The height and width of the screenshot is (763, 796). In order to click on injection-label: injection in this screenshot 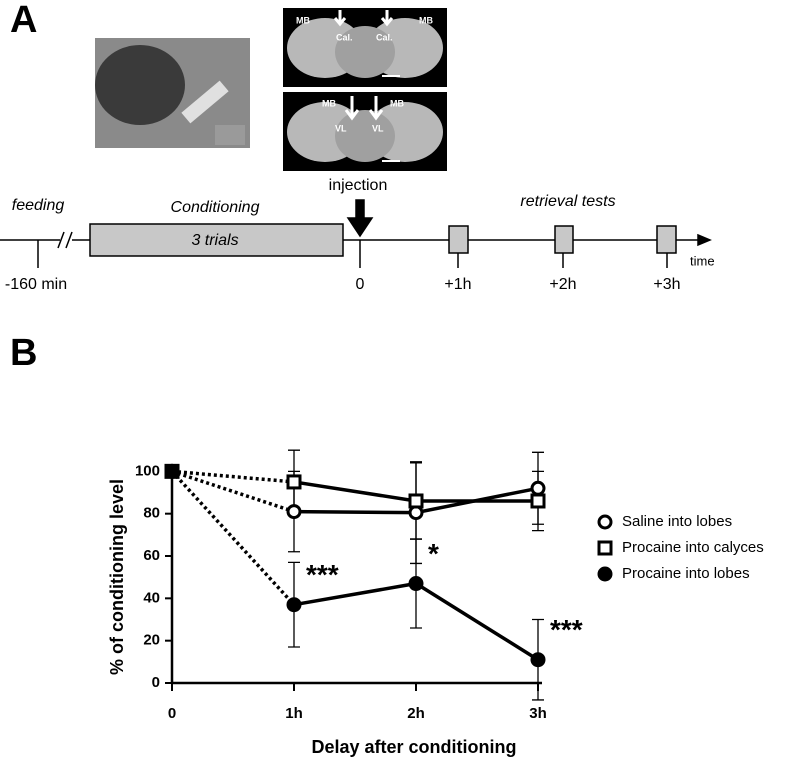, I will do `click(358, 185)`.